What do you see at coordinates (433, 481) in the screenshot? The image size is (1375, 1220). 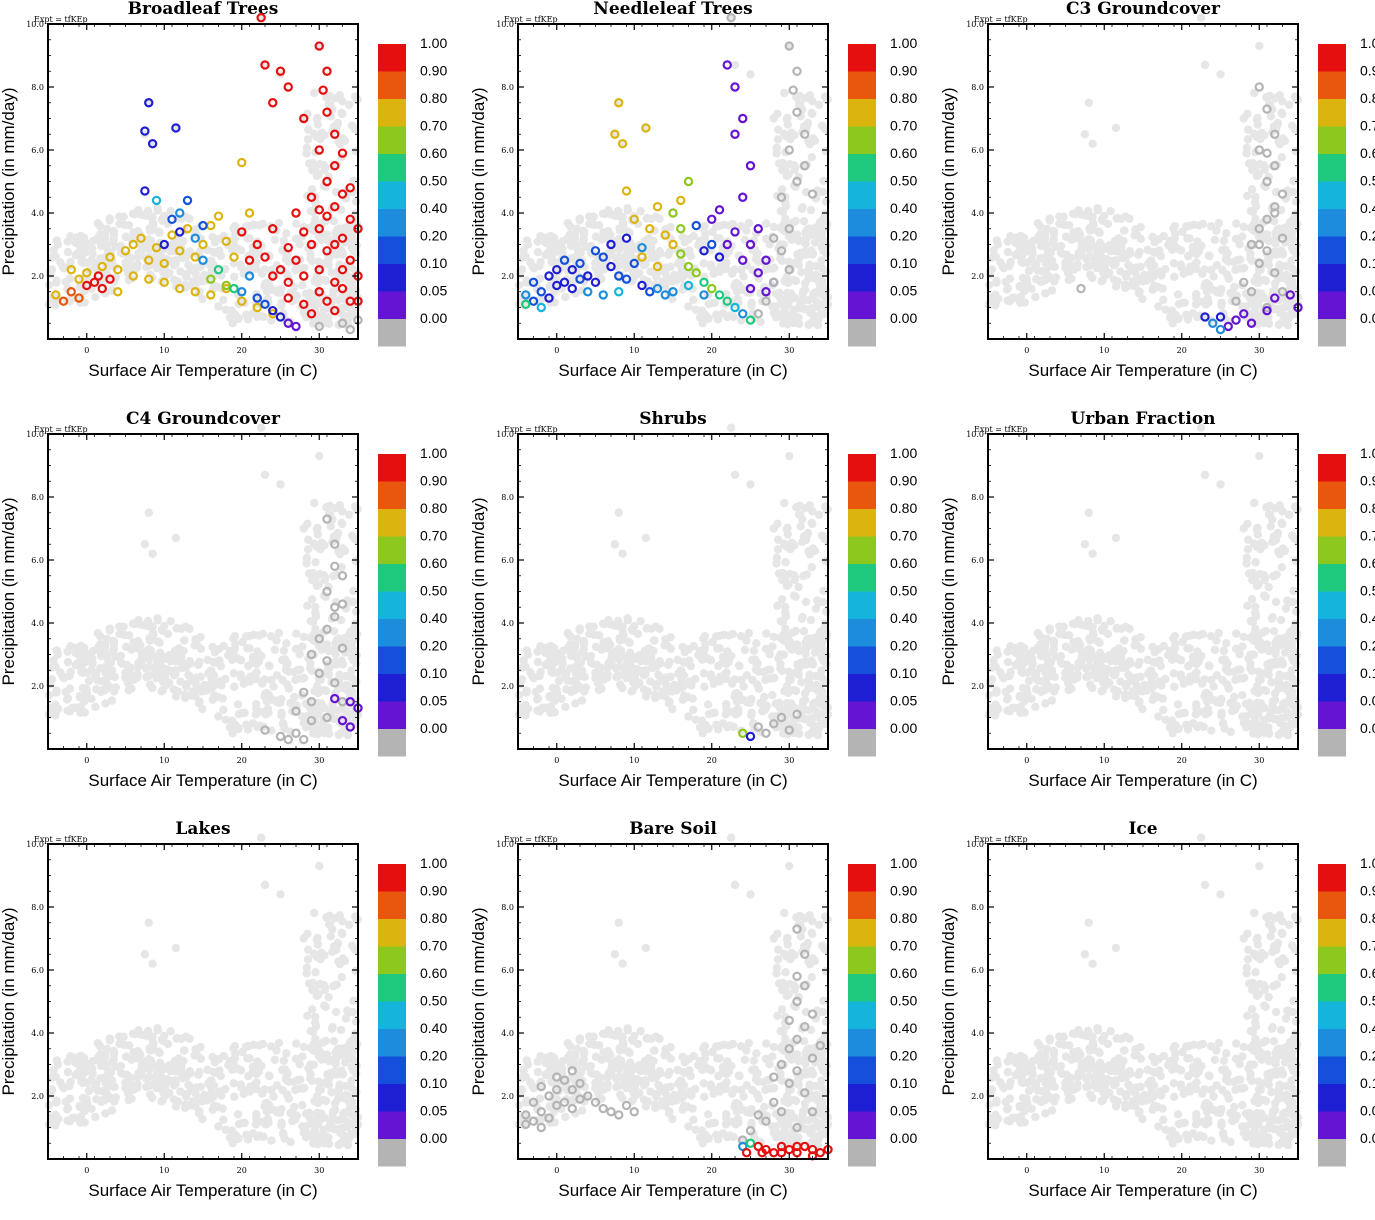 I see `colorbar-label: 0.90` at bounding box center [433, 481].